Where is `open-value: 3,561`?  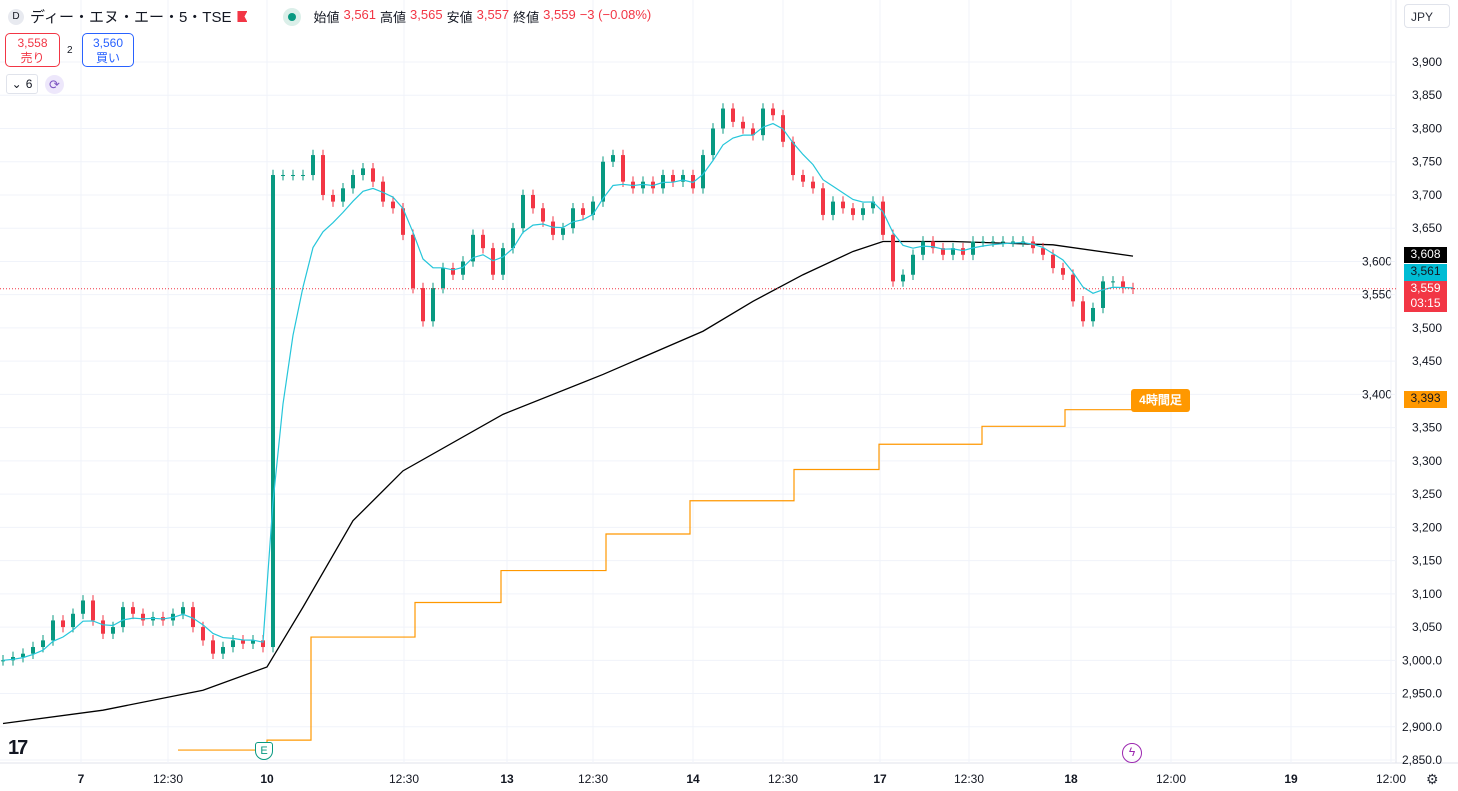
open-value: 3,561 is located at coordinates (360, 14).